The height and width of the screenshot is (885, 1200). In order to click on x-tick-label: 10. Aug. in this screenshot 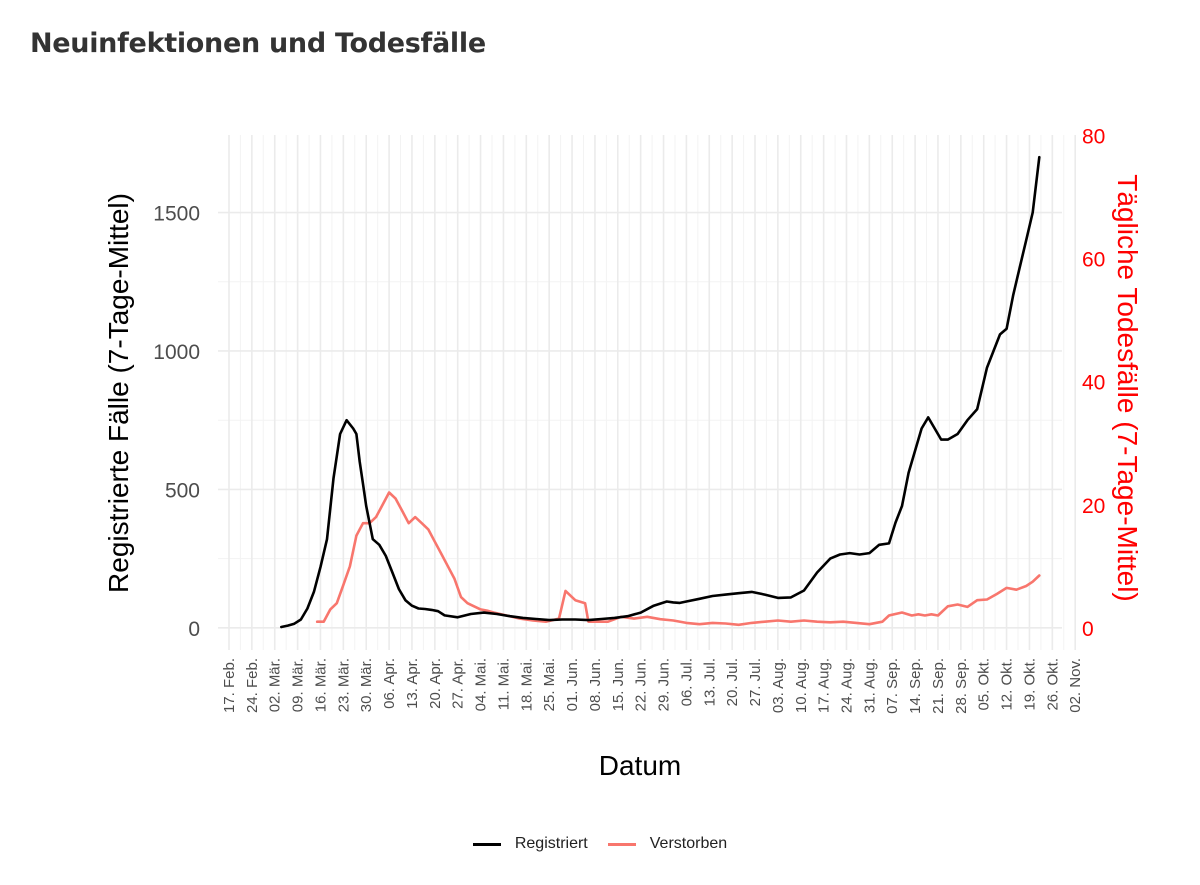, I will do `click(801, 685)`.